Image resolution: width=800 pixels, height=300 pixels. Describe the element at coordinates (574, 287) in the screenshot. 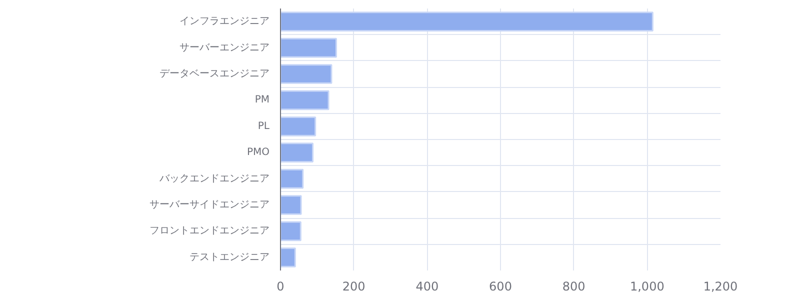

I see `x-tick-label: 800` at that location.